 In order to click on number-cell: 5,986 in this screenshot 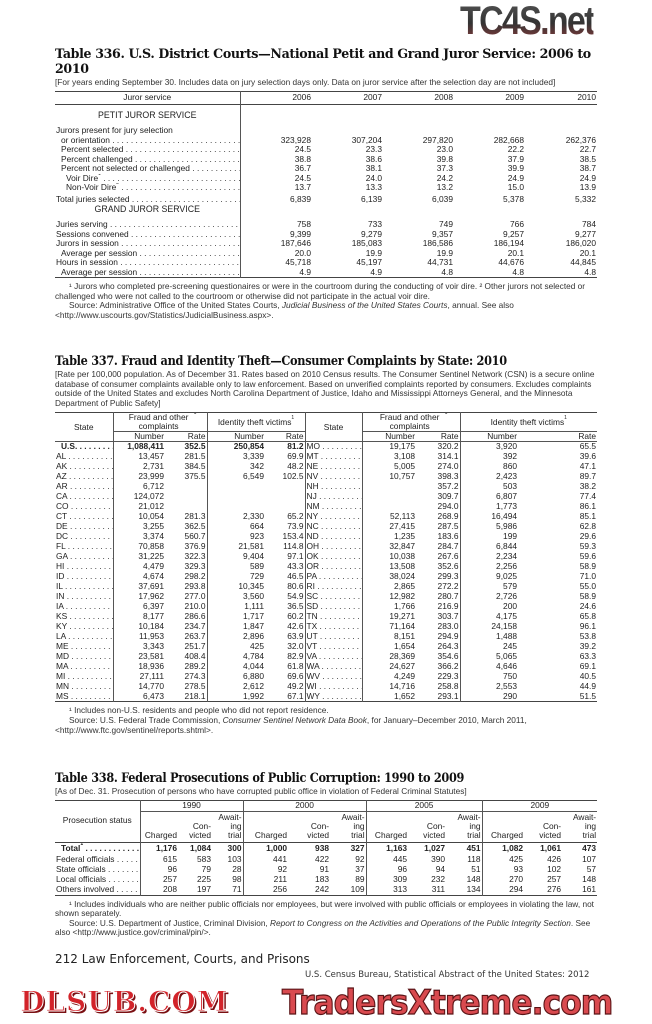, I will do `click(507, 526)`.